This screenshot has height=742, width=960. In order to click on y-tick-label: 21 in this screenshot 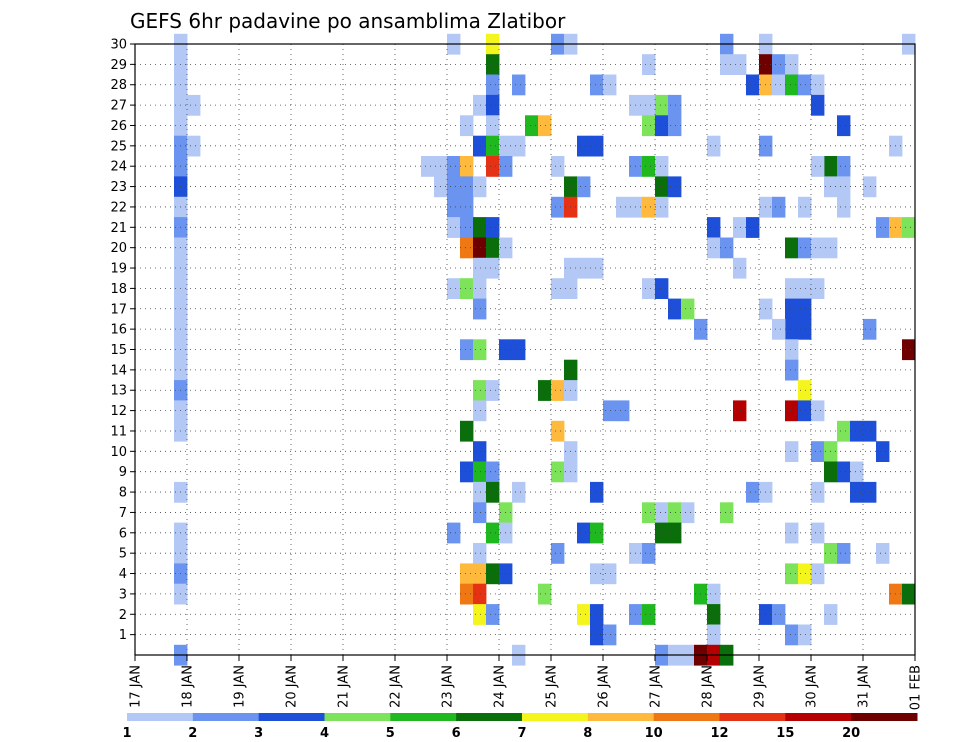, I will do `click(118, 228)`.